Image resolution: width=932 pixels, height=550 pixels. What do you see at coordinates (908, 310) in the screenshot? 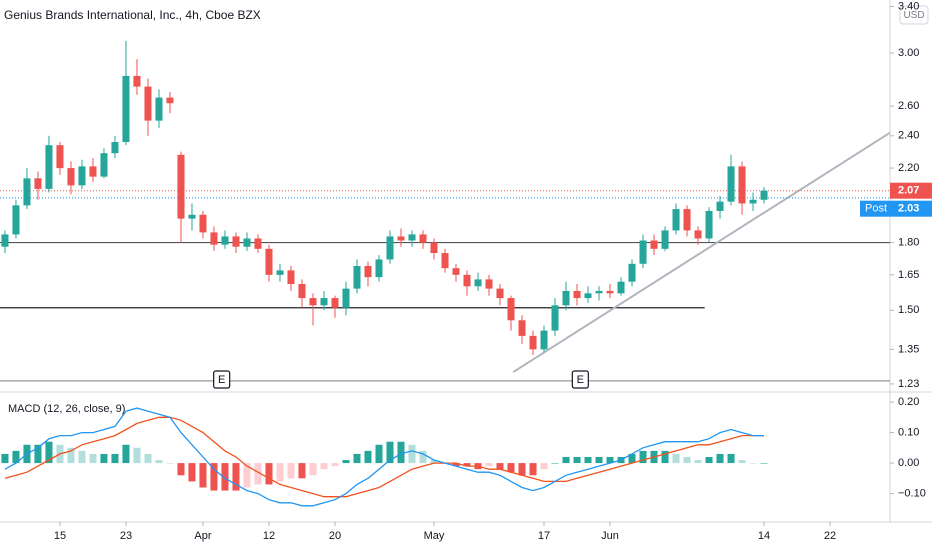
I see `y-tick-label: 1.50` at bounding box center [908, 310].